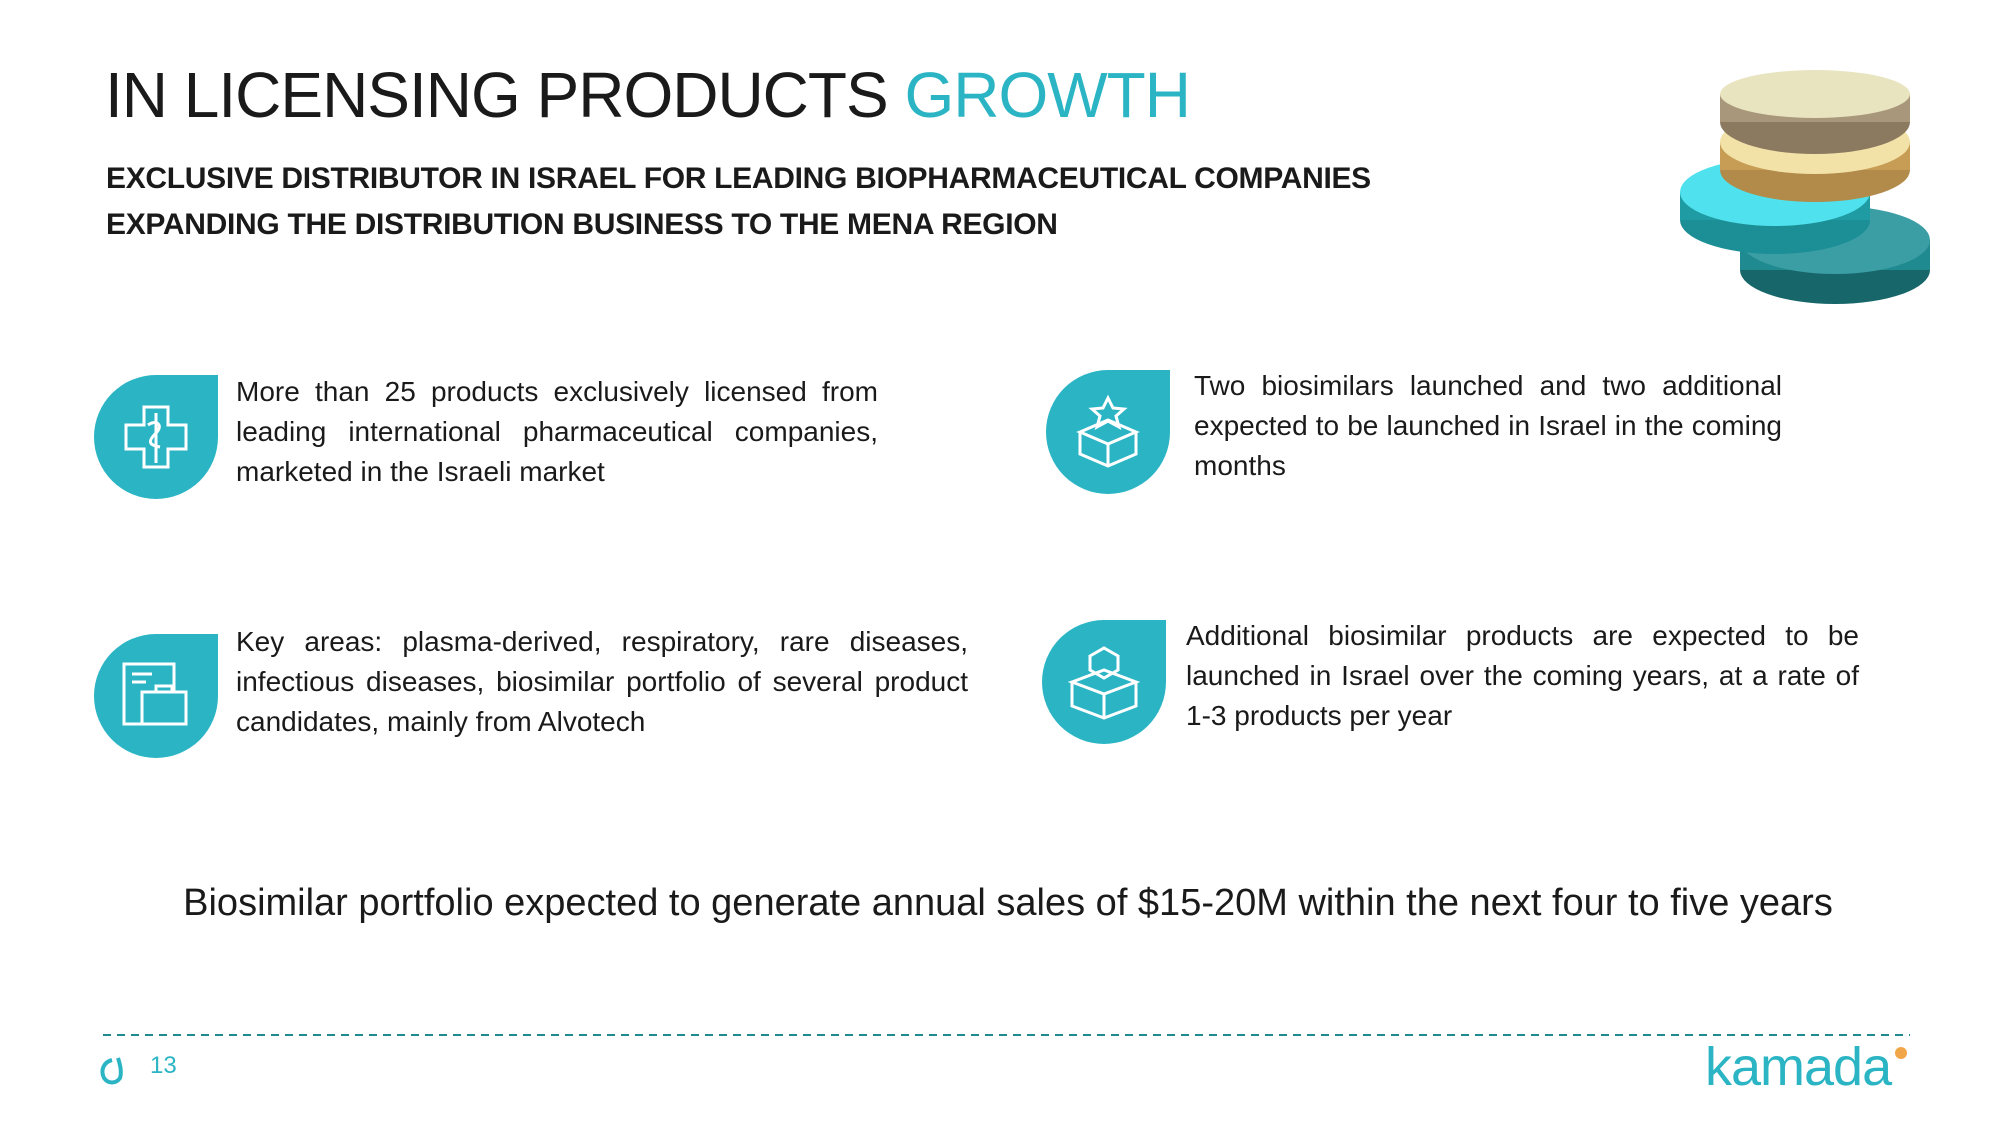 The height and width of the screenshot is (1125, 2000). I want to click on logo-dot, so click(1901, 1053).